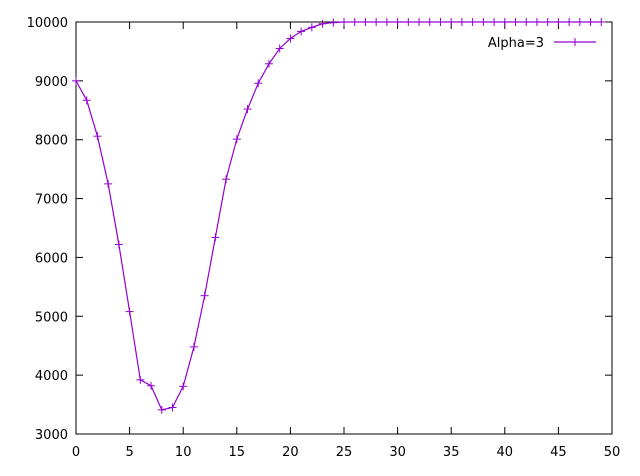  Describe the element at coordinates (558, 452) in the screenshot. I see `x-tick-label: 45` at that location.